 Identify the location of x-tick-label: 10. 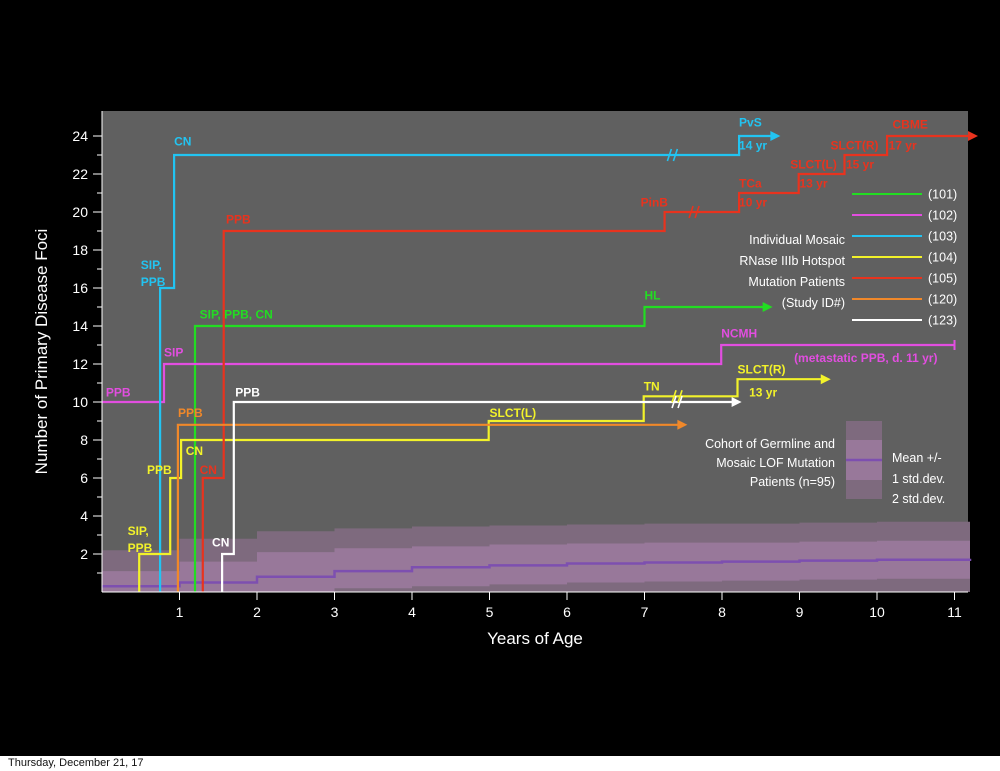
(877, 612).